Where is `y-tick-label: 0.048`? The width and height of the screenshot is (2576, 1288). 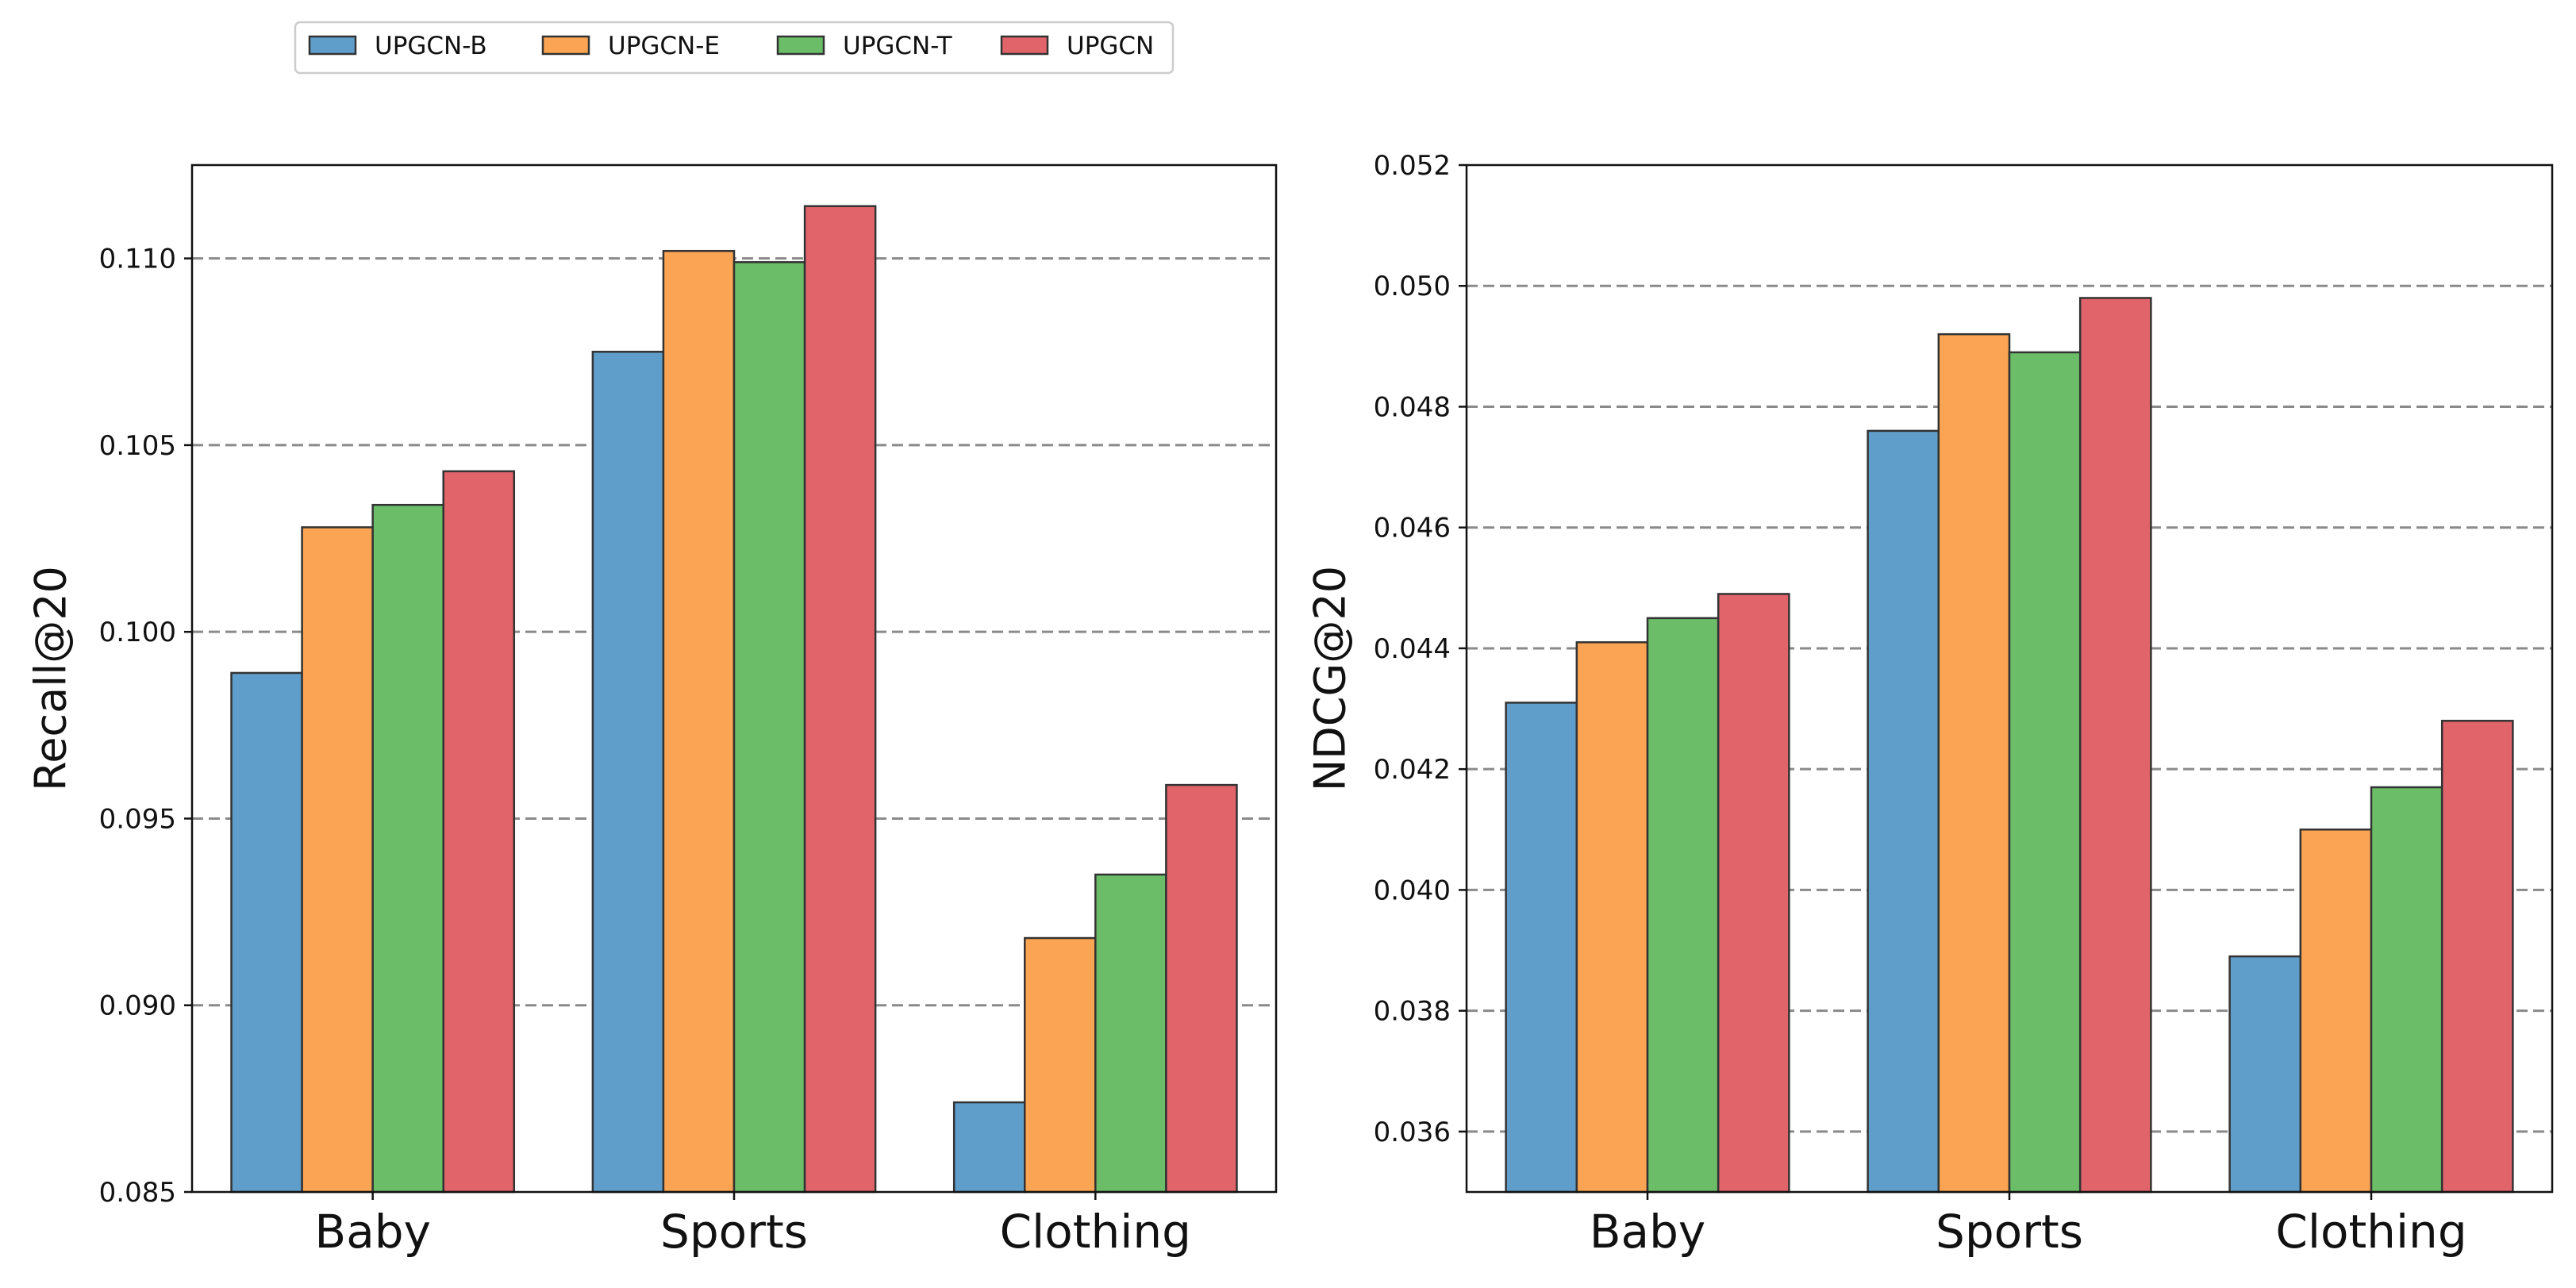 y-tick-label: 0.048 is located at coordinates (1412, 407).